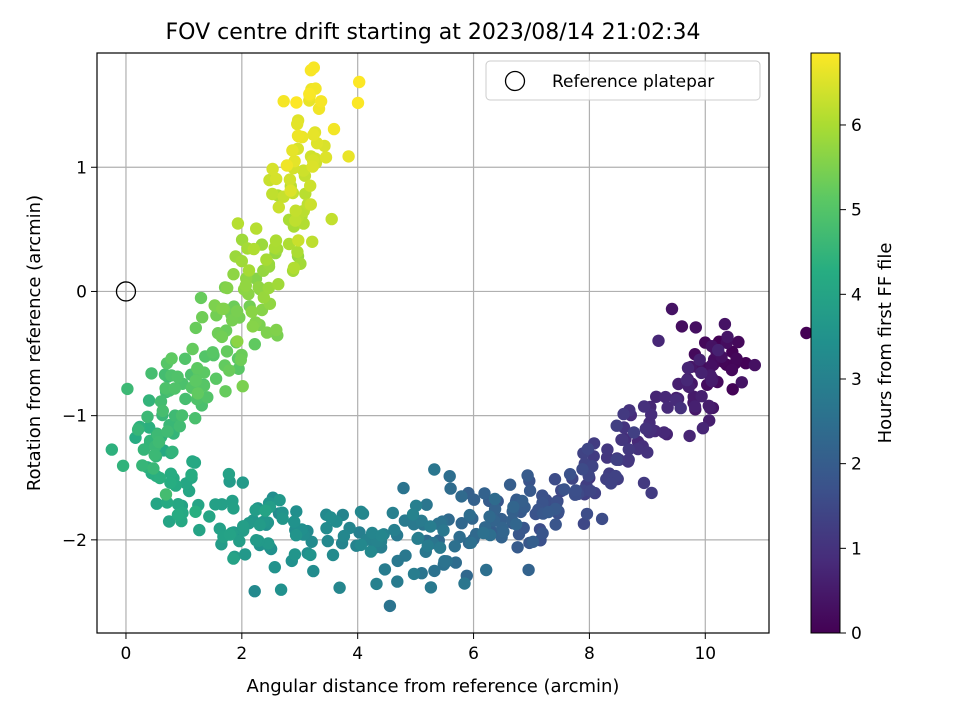 The image size is (960, 720). What do you see at coordinates (433, 686) in the screenshot?
I see `x-axis-label: Angular distance from reference (arcmin)` at bounding box center [433, 686].